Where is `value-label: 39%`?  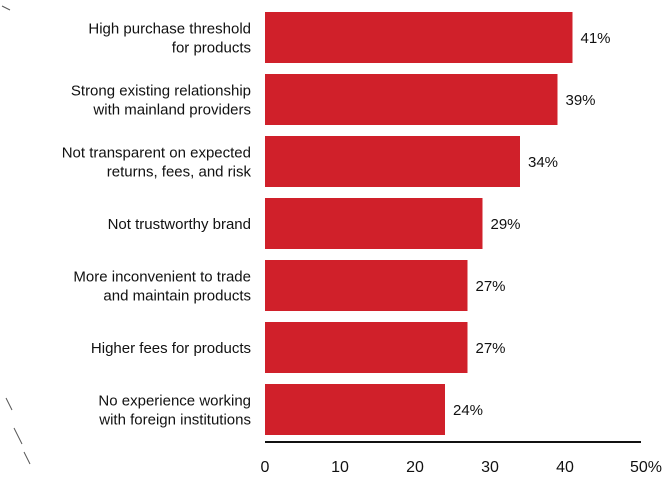
value-label: 39% is located at coordinates (581, 100).